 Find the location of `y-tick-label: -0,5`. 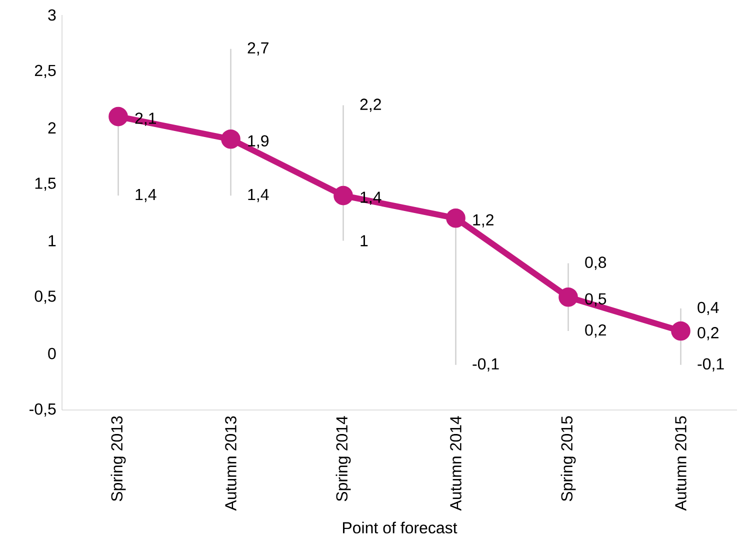

y-tick-label: -0,5 is located at coordinates (43, 410).